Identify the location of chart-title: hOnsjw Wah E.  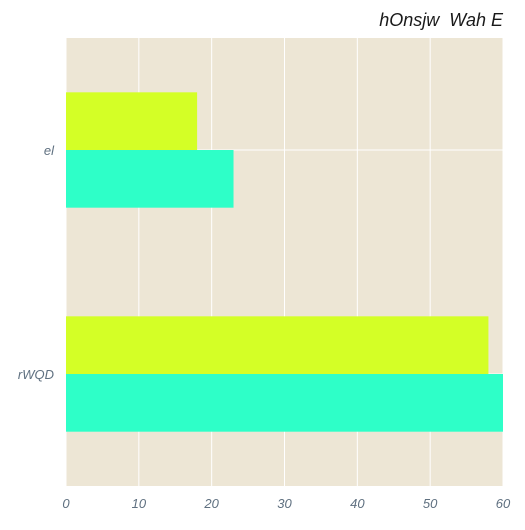
(441, 20).